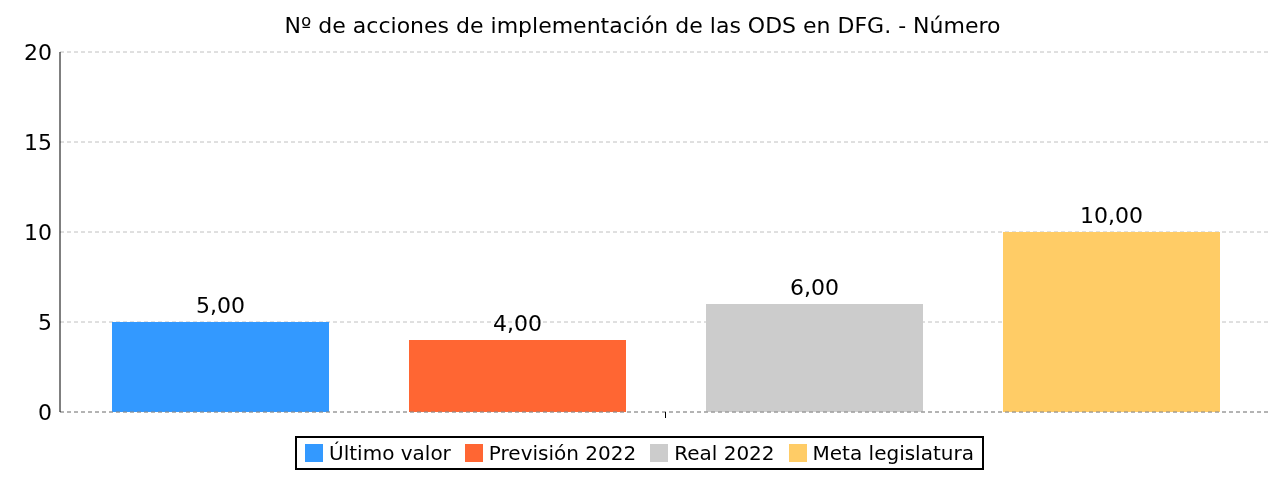 The width and height of the screenshot is (1285, 478). Describe the element at coordinates (814, 287) in the screenshot. I see `data-label: 6,00` at that location.